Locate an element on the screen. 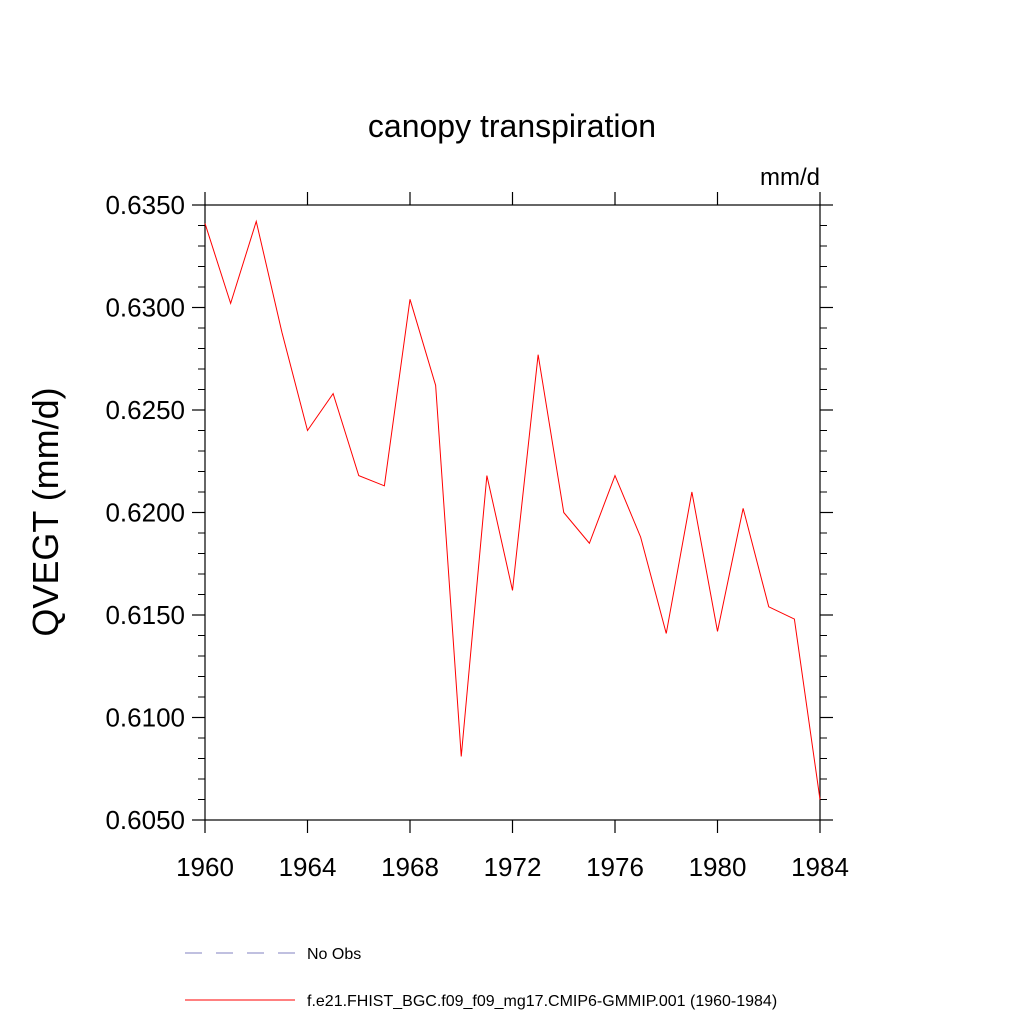 This screenshot has width=1024, height=1024. x-tick-label: 1968 is located at coordinates (410, 867).